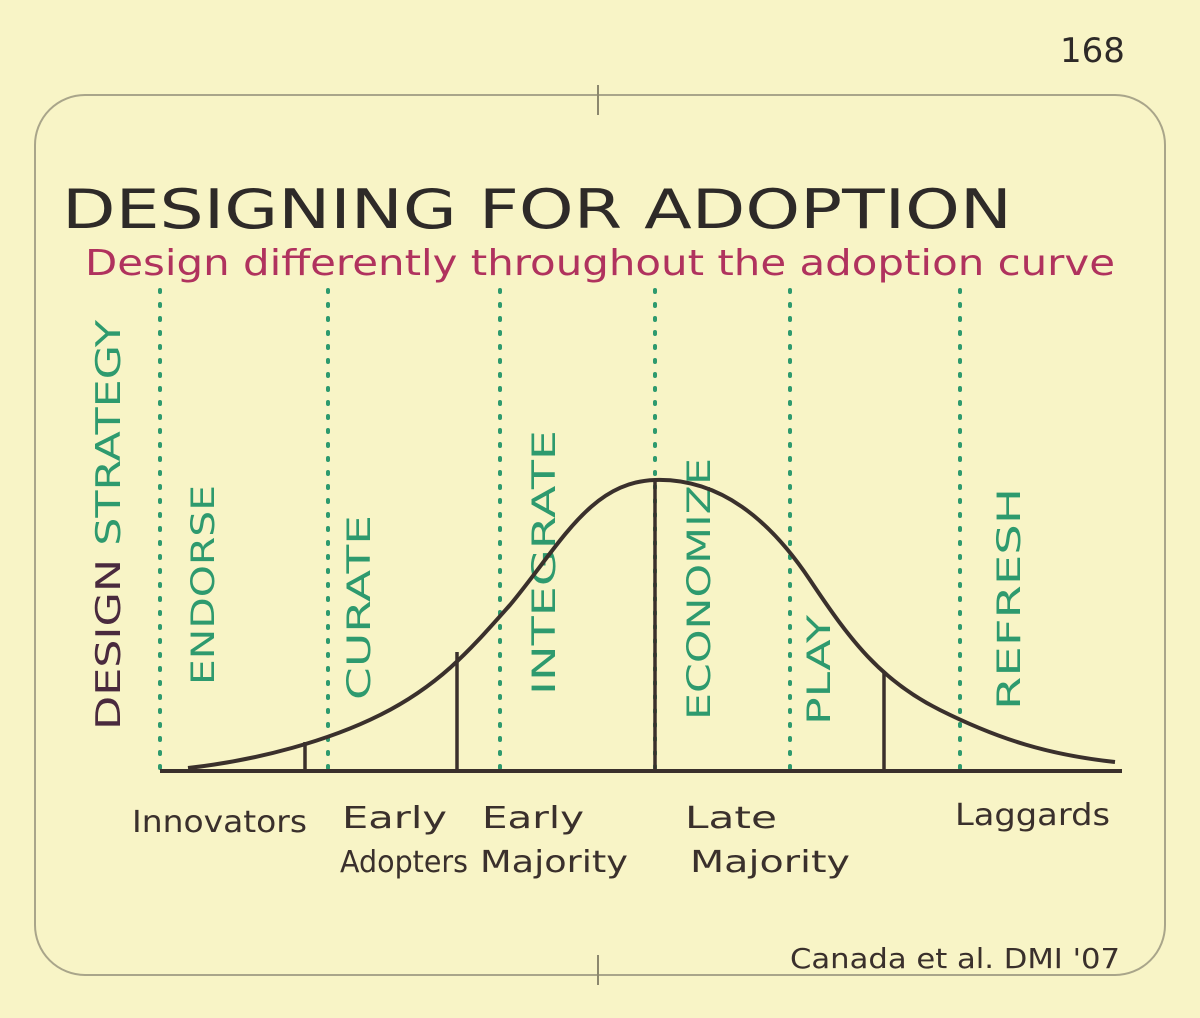  What do you see at coordinates (554, 862) in the screenshot?
I see `segment-early-majority-line2: Majority` at bounding box center [554, 862].